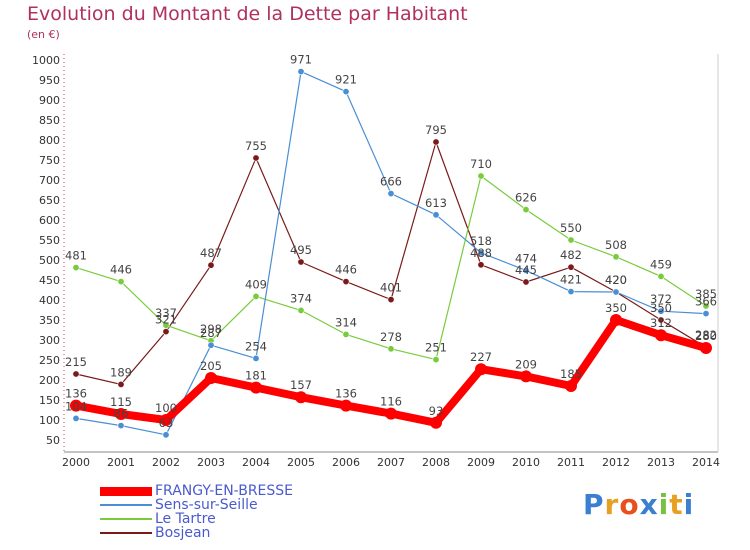 The image size is (750, 550). What do you see at coordinates (49, 260) in the screenshot?
I see `y-tick-label: 500` at bounding box center [49, 260].